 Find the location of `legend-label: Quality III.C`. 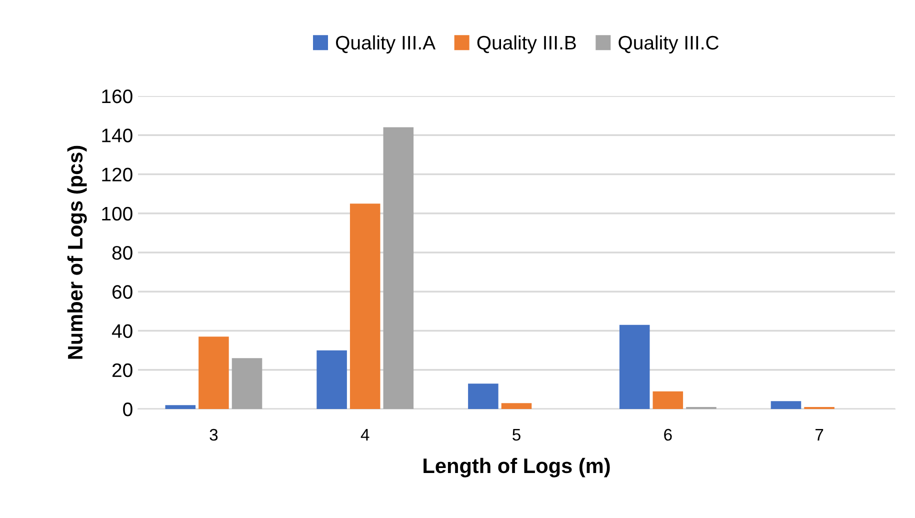

legend-label: Quality III.C is located at coordinates (668, 44).